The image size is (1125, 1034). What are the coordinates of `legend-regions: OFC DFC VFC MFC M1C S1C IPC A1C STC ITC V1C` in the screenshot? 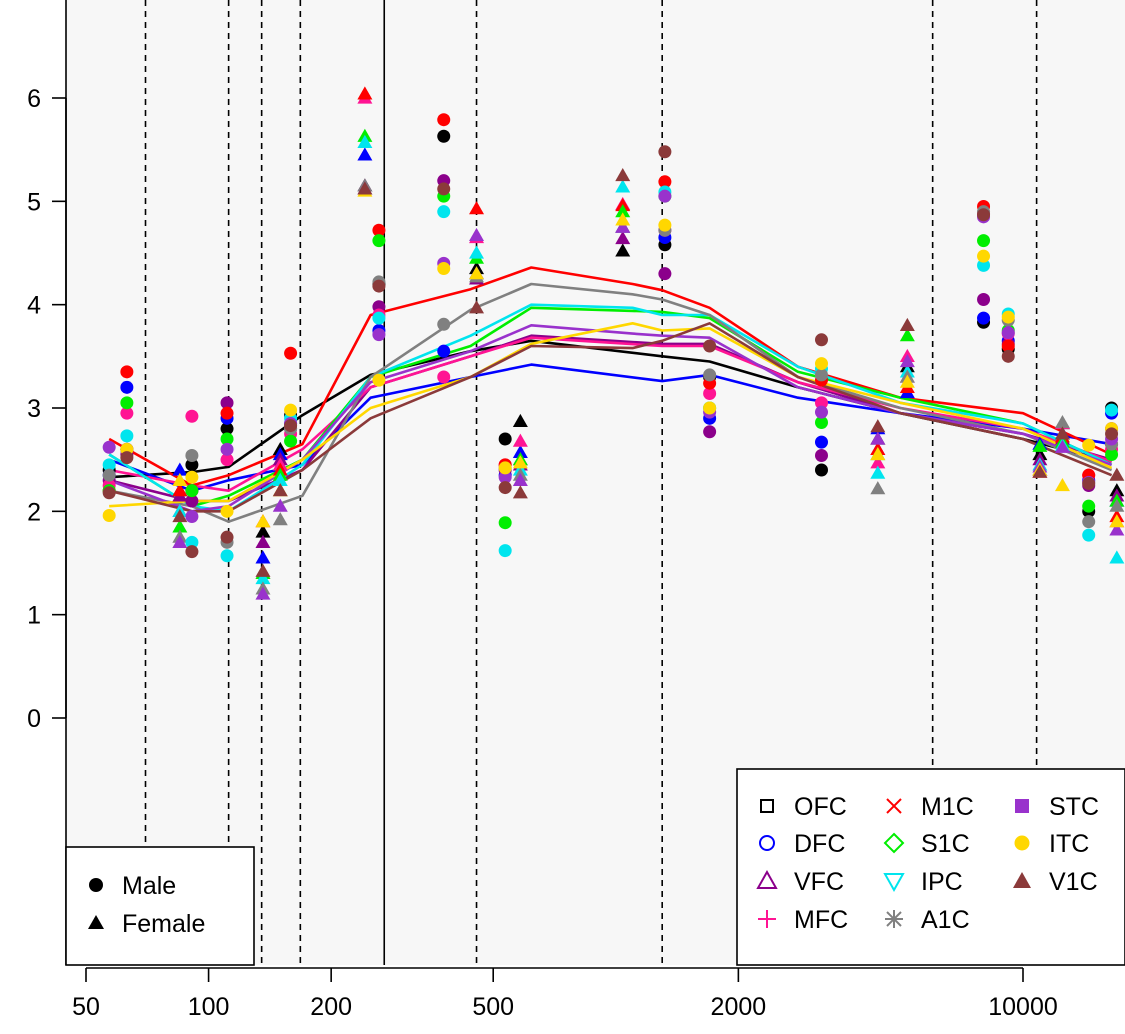 It's located at (930, 867).